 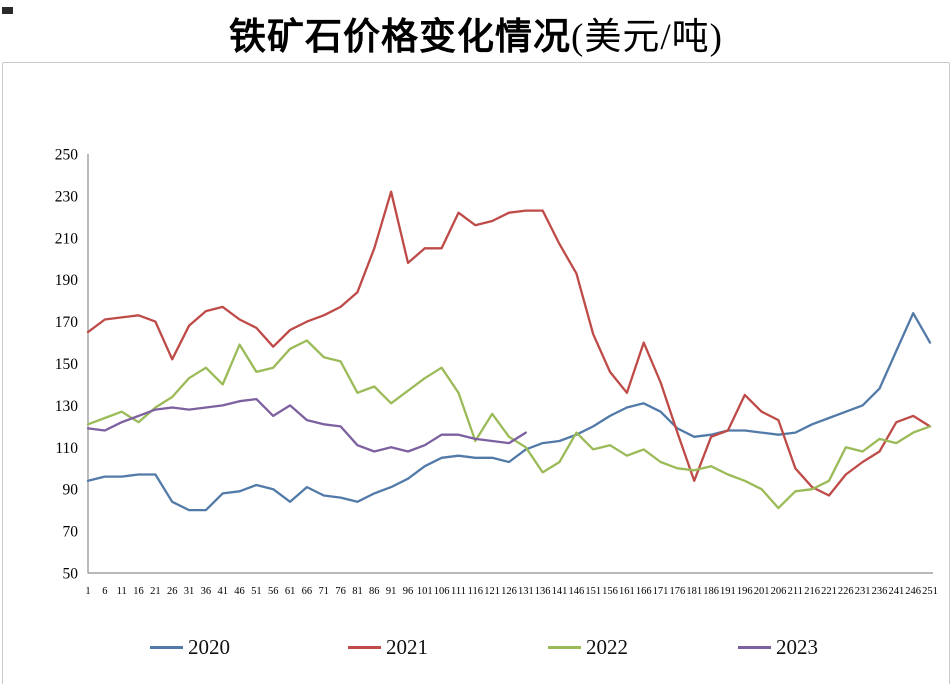 I want to click on y-axis-tick-label: 50, so click(x=71, y=574).